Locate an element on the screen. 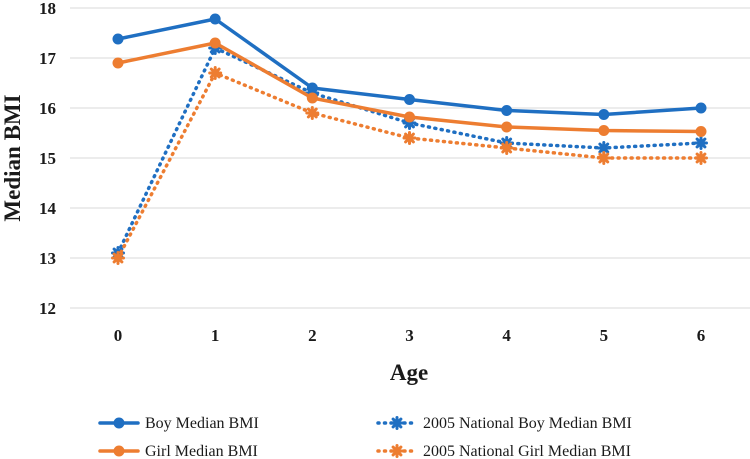 The height and width of the screenshot is (459, 750). y-tick-label: 15 is located at coordinates (47, 158).